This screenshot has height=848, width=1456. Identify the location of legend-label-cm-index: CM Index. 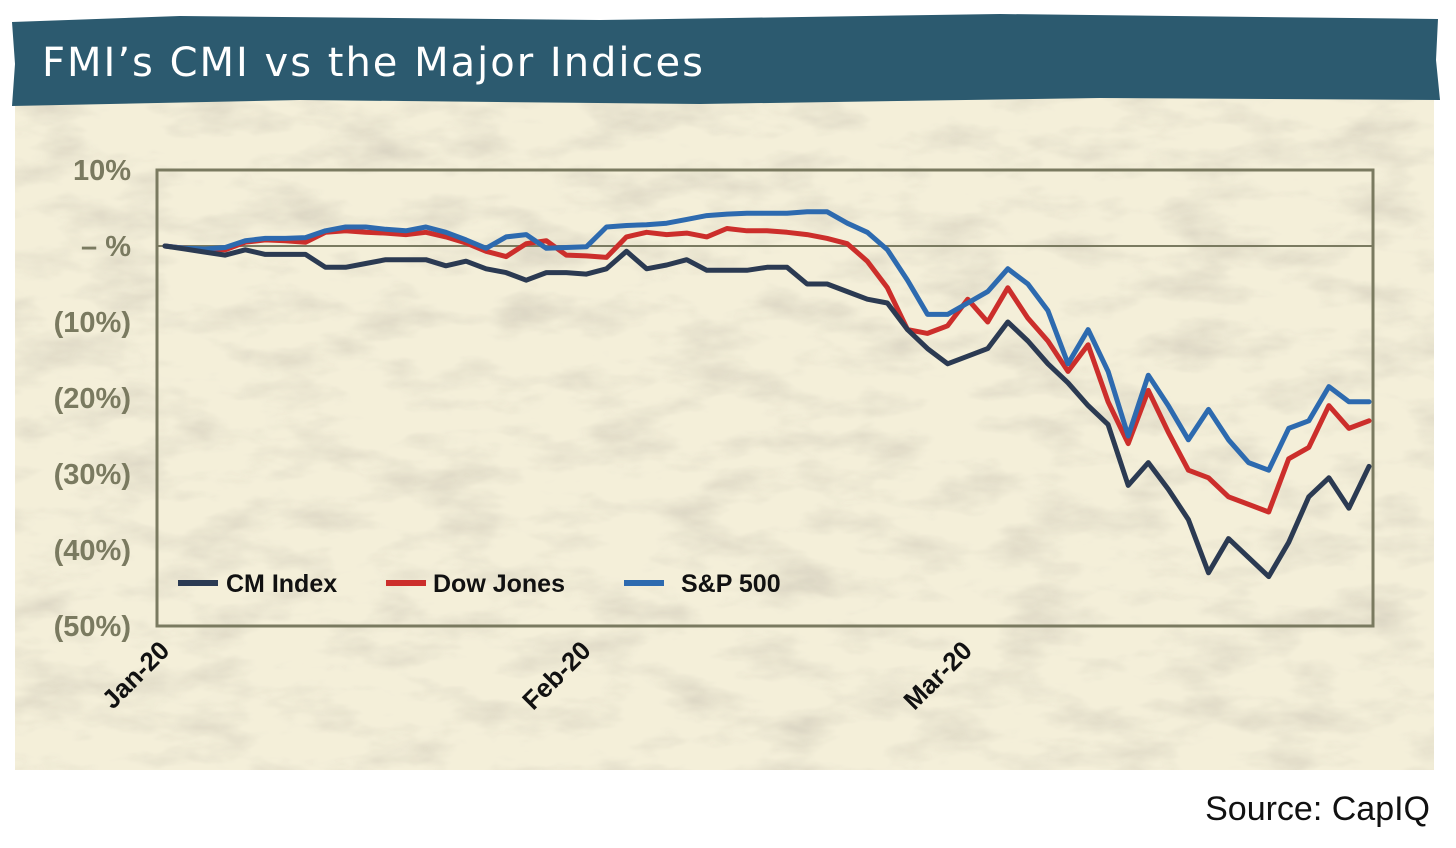
(281, 584).